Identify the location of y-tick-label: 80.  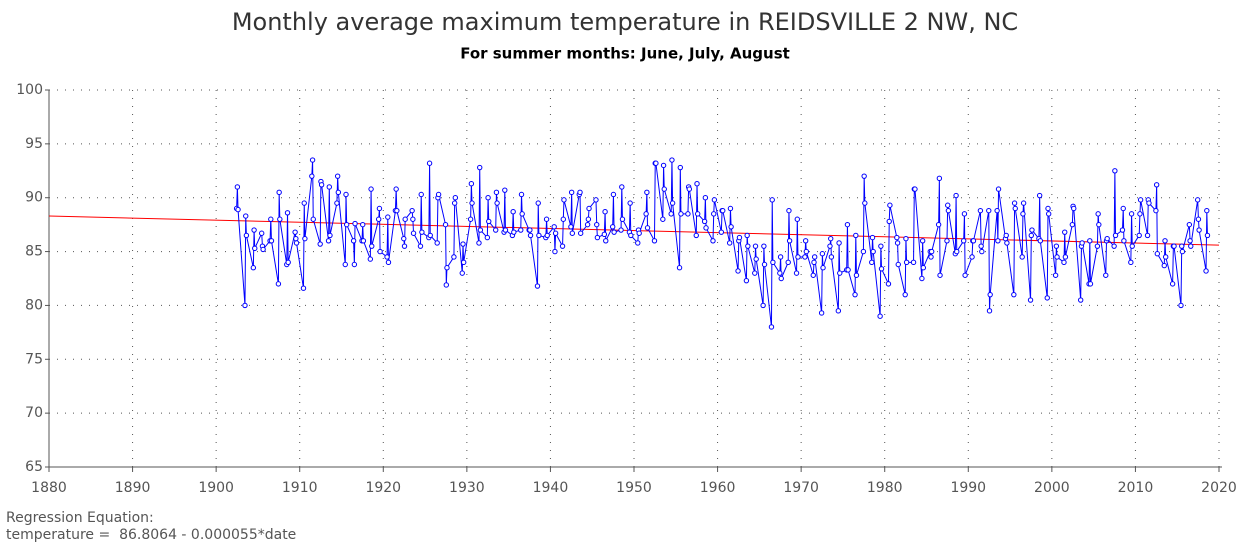
(34, 305).